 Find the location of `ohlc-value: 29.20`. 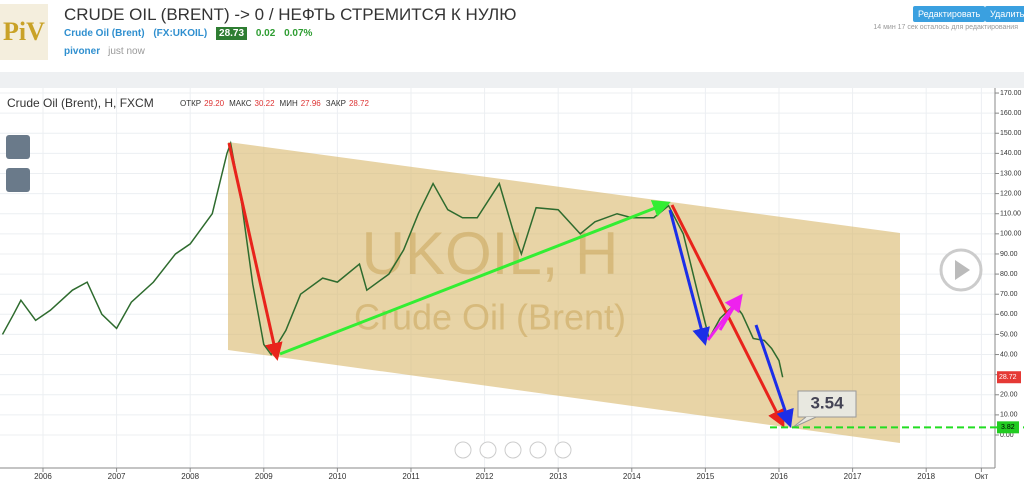

ohlc-value: 29.20 is located at coordinates (214, 103).